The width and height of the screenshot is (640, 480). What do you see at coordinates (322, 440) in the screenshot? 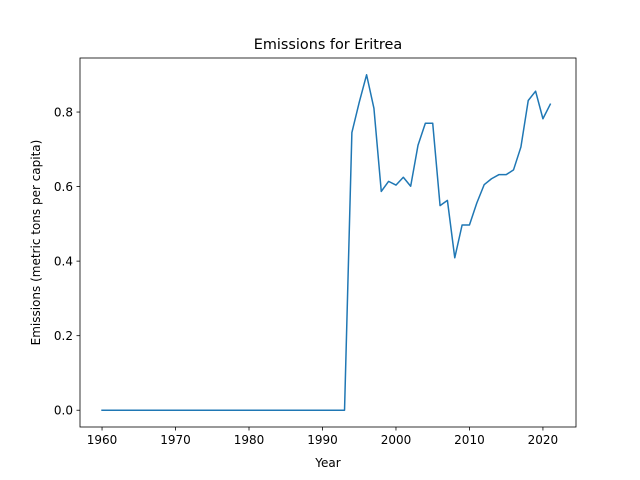
I see `x-tick-label: 1990` at bounding box center [322, 440].